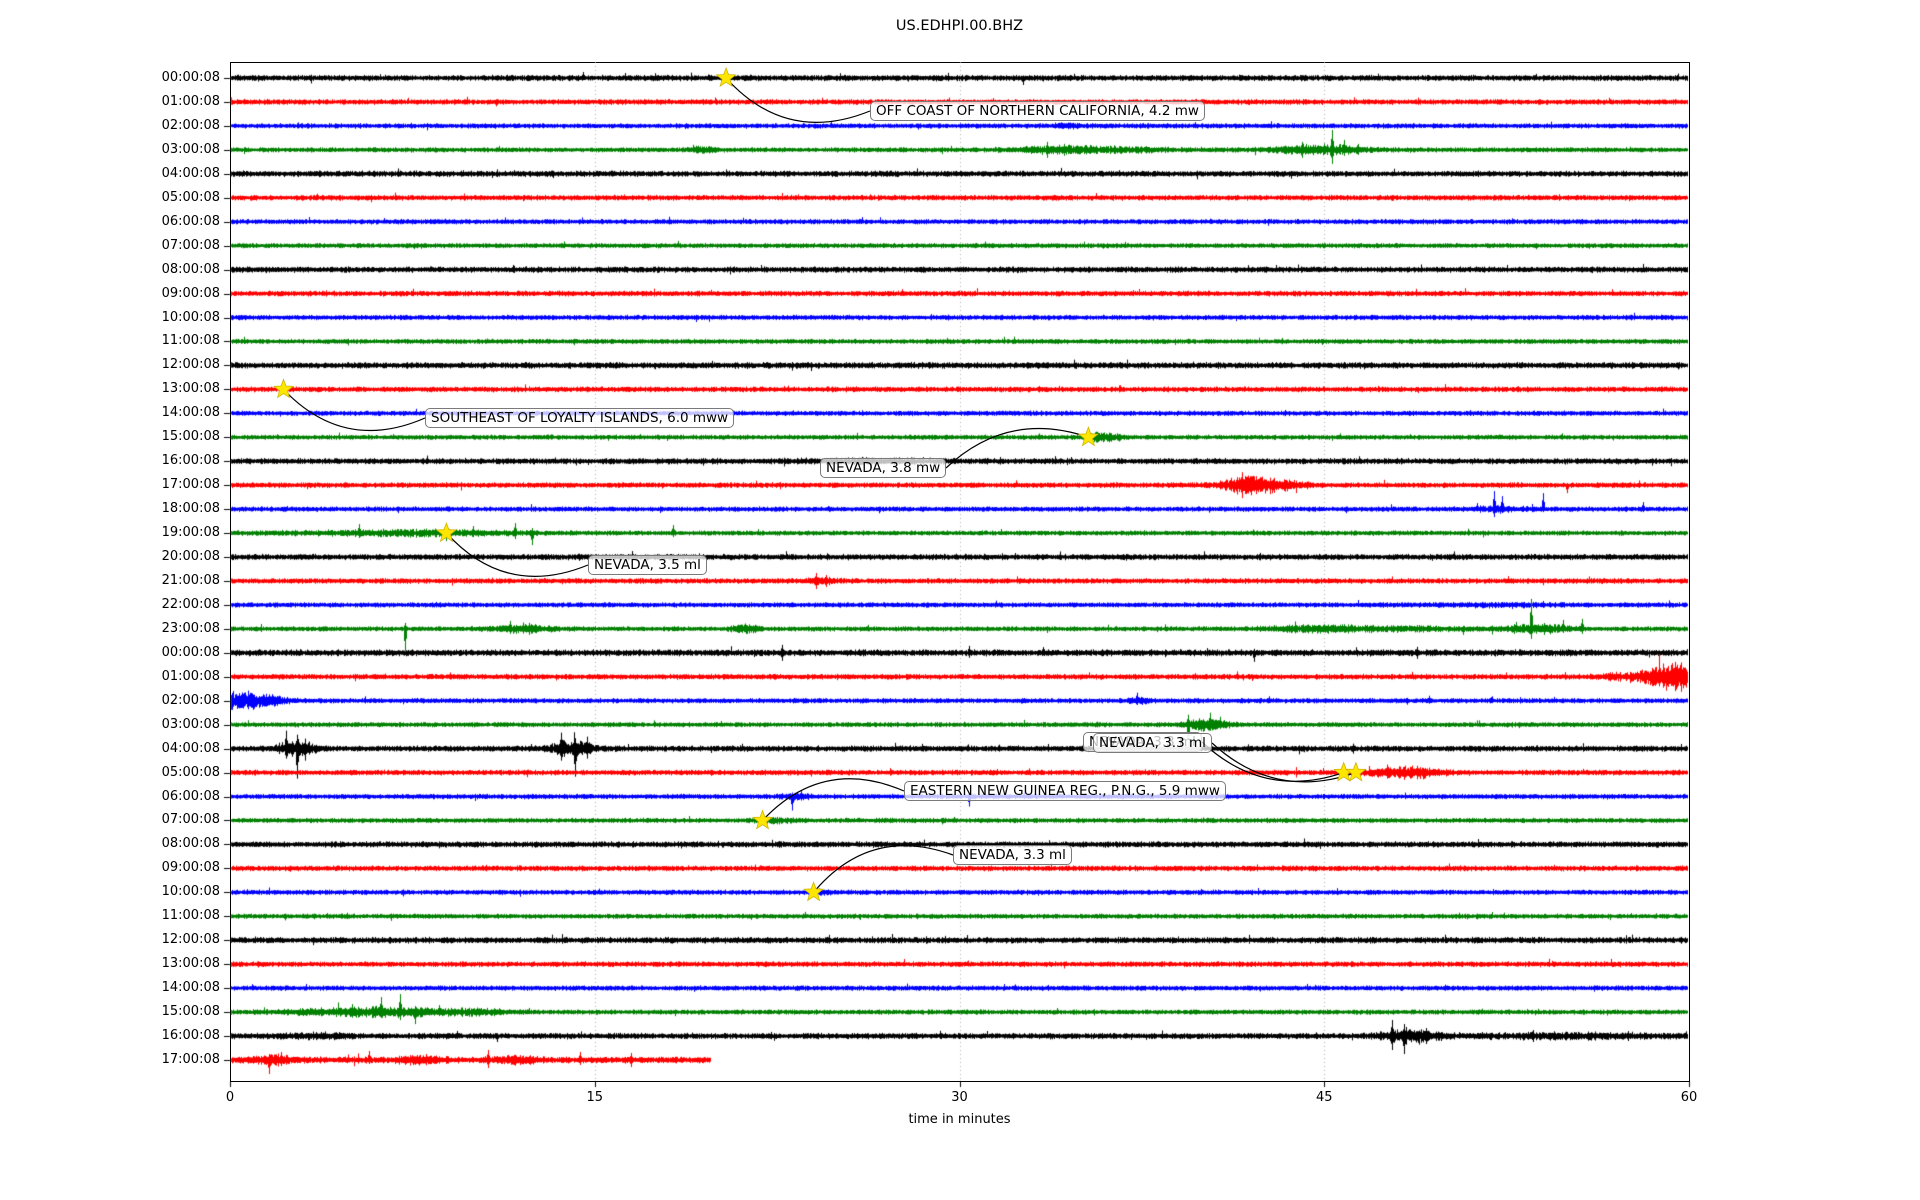 The width and height of the screenshot is (1920, 1200). Describe the element at coordinates (883, 468) in the screenshot. I see `event-annotation: NEVADA, 3.8 mw` at that location.